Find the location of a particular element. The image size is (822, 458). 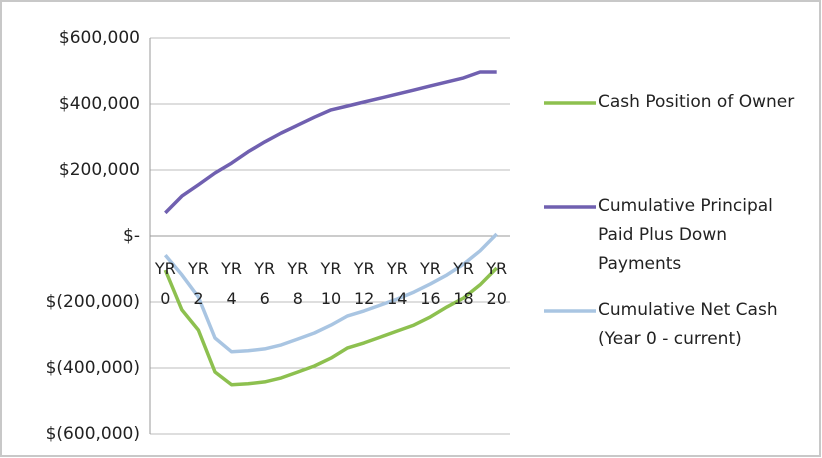

y-tick-label: $(200,000) is located at coordinates (93, 302).